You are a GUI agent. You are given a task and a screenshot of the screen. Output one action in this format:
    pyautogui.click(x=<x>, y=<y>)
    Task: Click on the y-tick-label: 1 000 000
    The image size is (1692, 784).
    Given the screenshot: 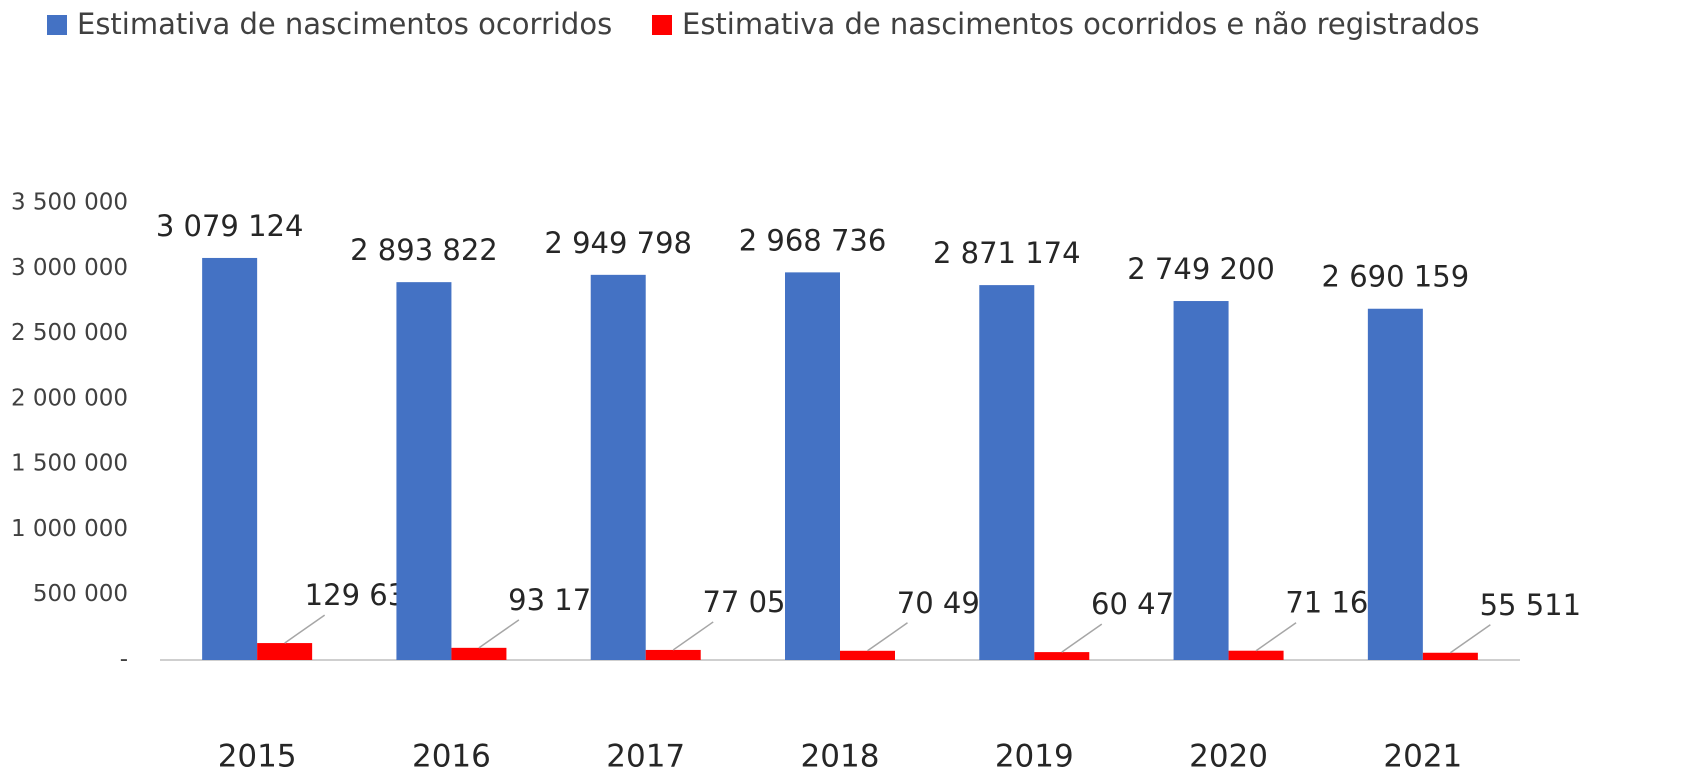 What is the action you would take?
    pyautogui.click(x=69, y=529)
    